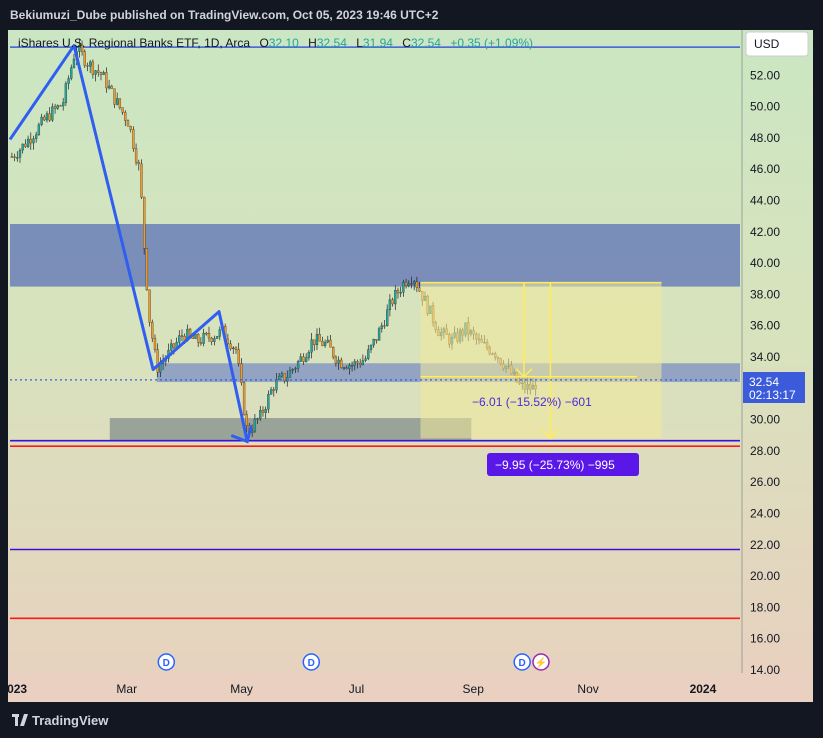 The width and height of the screenshot is (823, 738). I want to click on y-tick-label: 26.00, so click(765, 482).